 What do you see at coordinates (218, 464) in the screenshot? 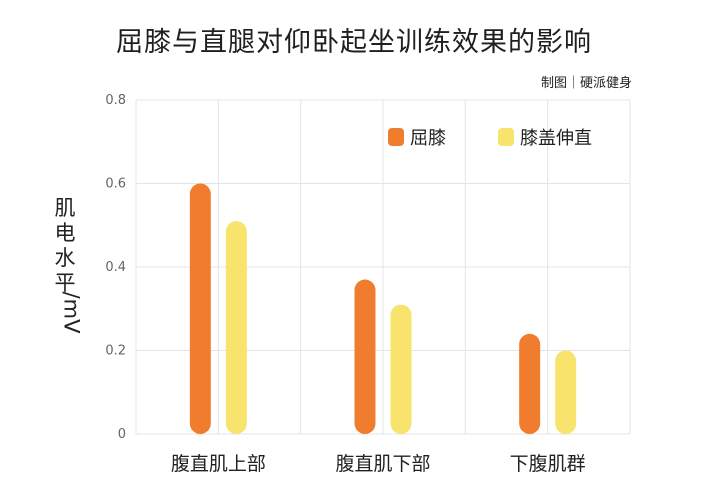
I see `x-tick-label: 腹直肌上部` at bounding box center [218, 464].